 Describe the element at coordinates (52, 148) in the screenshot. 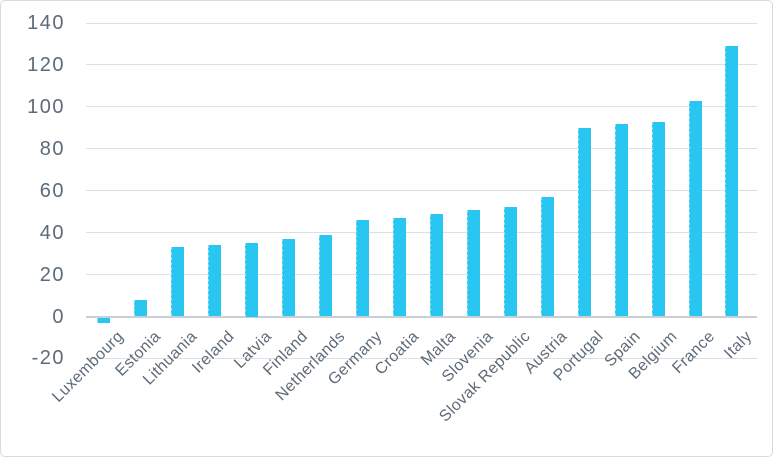

I see `y-tick-label: 80` at that location.